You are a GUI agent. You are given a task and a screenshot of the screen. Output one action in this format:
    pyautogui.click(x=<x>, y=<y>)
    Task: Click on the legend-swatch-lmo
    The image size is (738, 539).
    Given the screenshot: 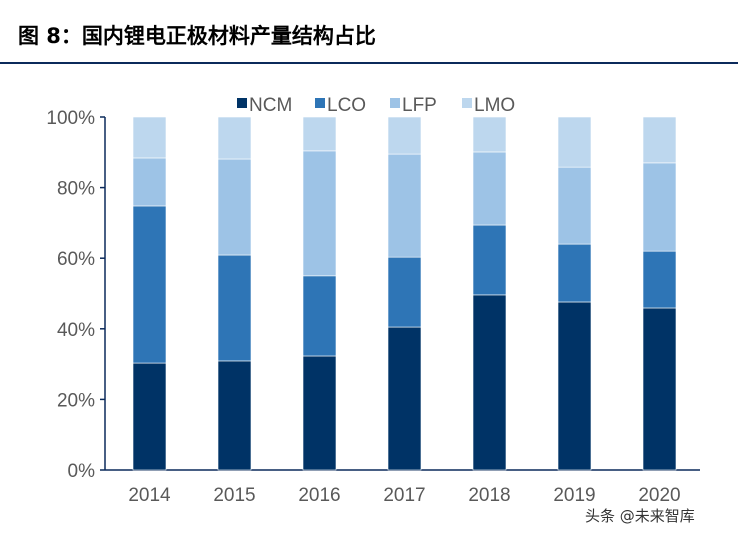 What is the action you would take?
    pyautogui.click(x=467, y=103)
    